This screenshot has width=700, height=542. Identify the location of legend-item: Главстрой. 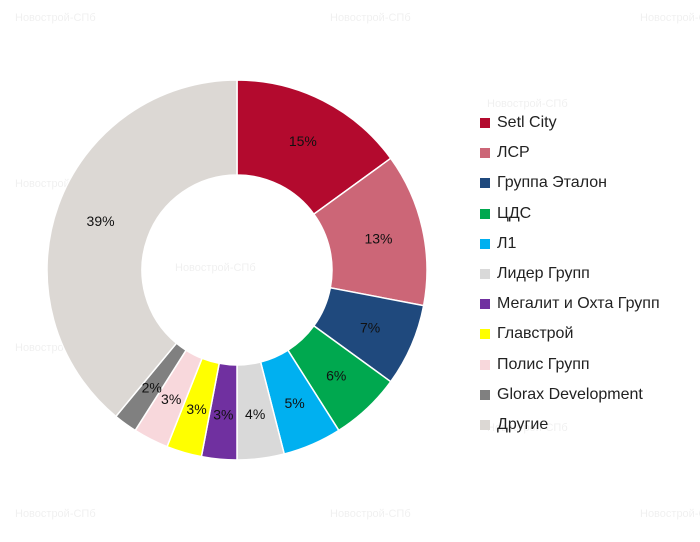
(570, 334).